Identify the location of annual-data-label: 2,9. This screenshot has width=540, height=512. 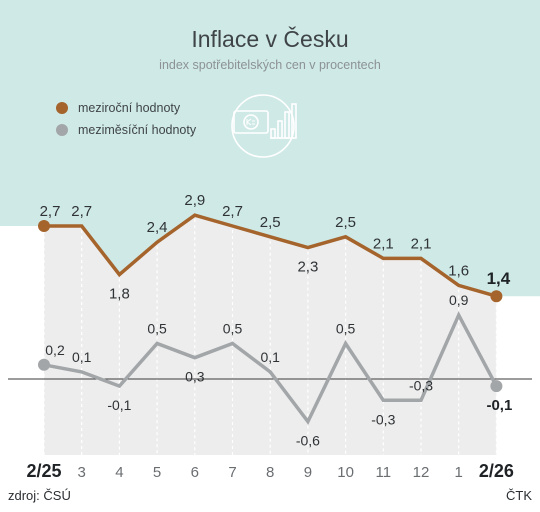
(194, 200).